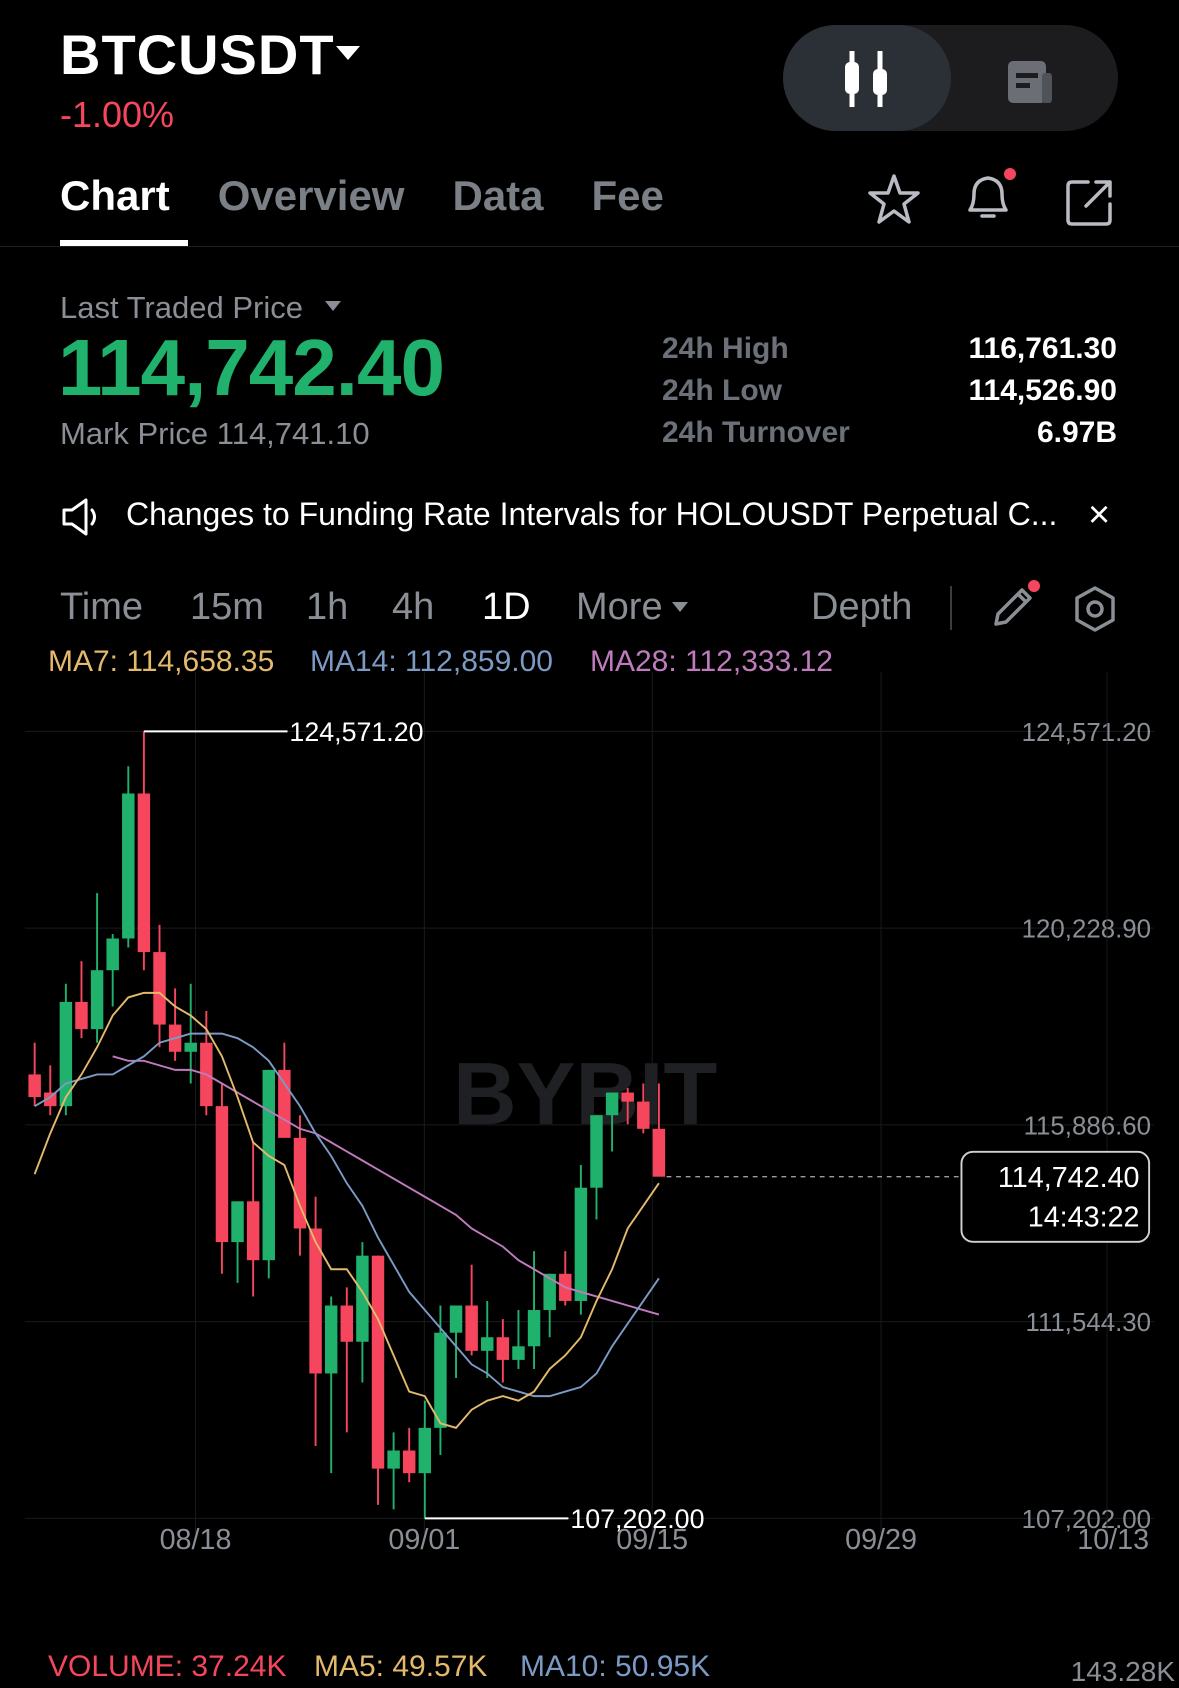 The height and width of the screenshot is (1688, 1179). What do you see at coordinates (401, 1666) in the screenshot?
I see `volume-ma5-legend: MA5: 49.57K` at bounding box center [401, 1666].